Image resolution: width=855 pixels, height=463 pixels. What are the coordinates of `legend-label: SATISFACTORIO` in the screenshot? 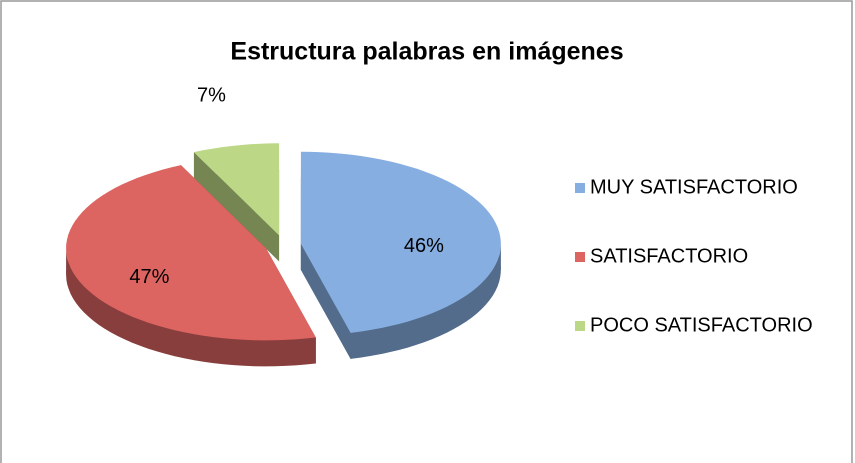 It's located at (669, 256).